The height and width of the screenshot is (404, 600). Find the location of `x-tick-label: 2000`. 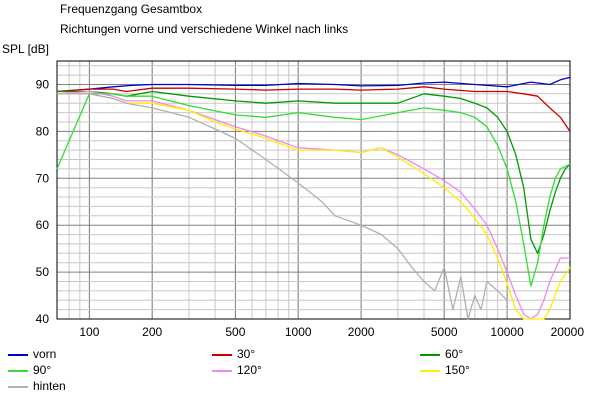

x-tick-label: 2000 is located at coordinates (361, 332).